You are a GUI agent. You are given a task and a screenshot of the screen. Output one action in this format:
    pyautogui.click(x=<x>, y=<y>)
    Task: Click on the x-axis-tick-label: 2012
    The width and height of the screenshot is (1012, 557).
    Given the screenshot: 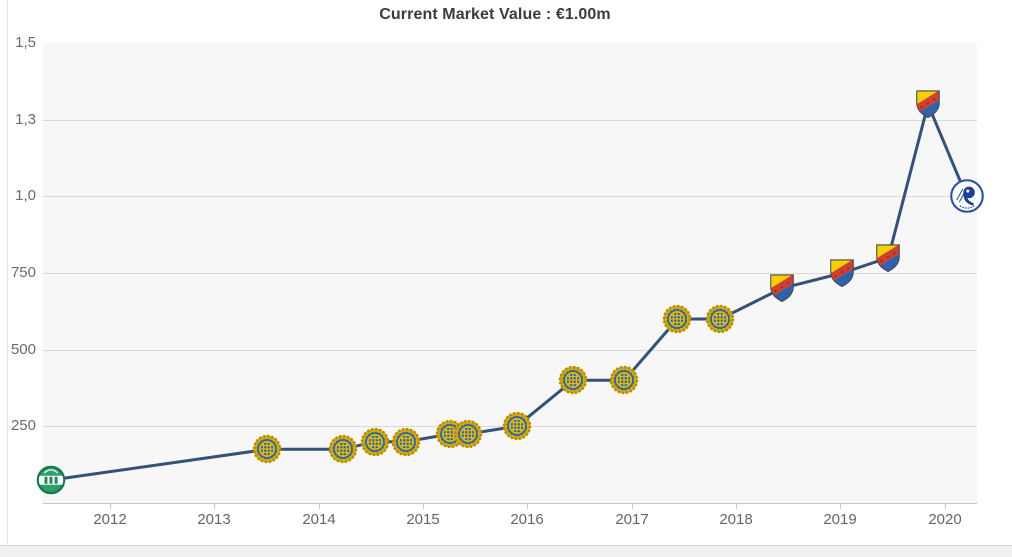 What is the action you would take?
    pyautogui.click(x=110, y=519)
    